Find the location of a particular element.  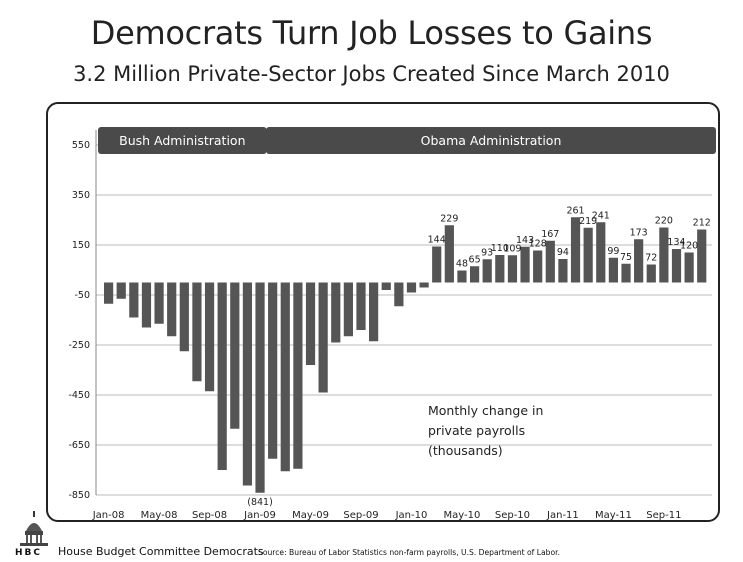

chart-annotation: private payrolls is located at coordinates (476, 430).